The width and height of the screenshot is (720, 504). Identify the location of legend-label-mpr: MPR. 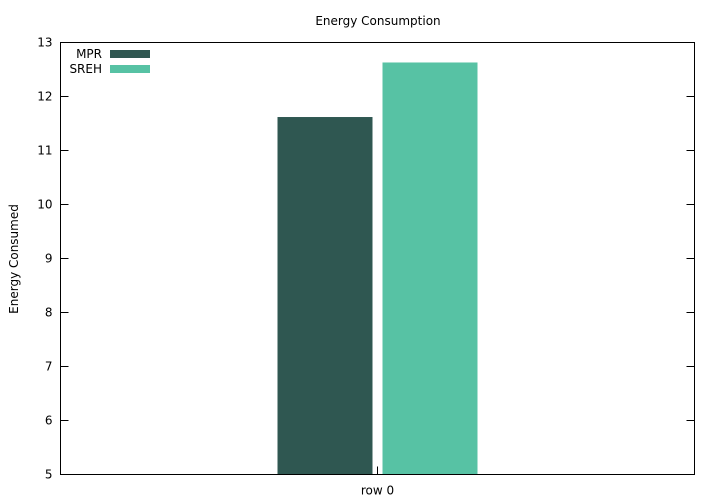
(89, 54).